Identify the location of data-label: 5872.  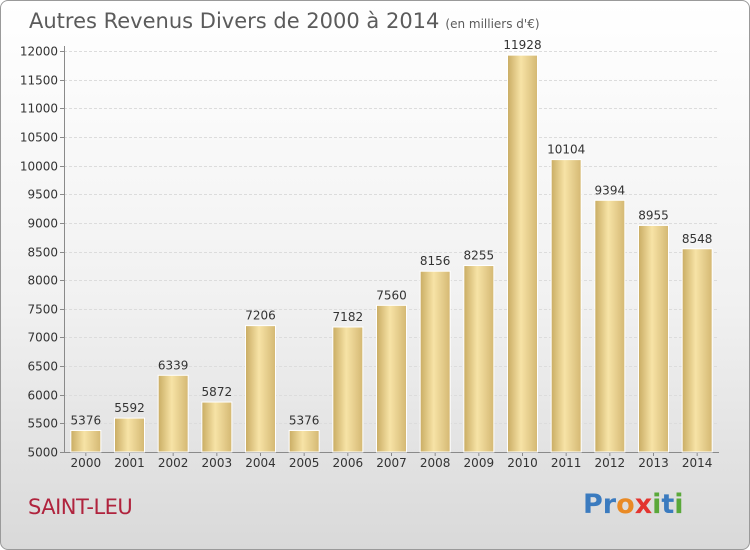
(217, 392).